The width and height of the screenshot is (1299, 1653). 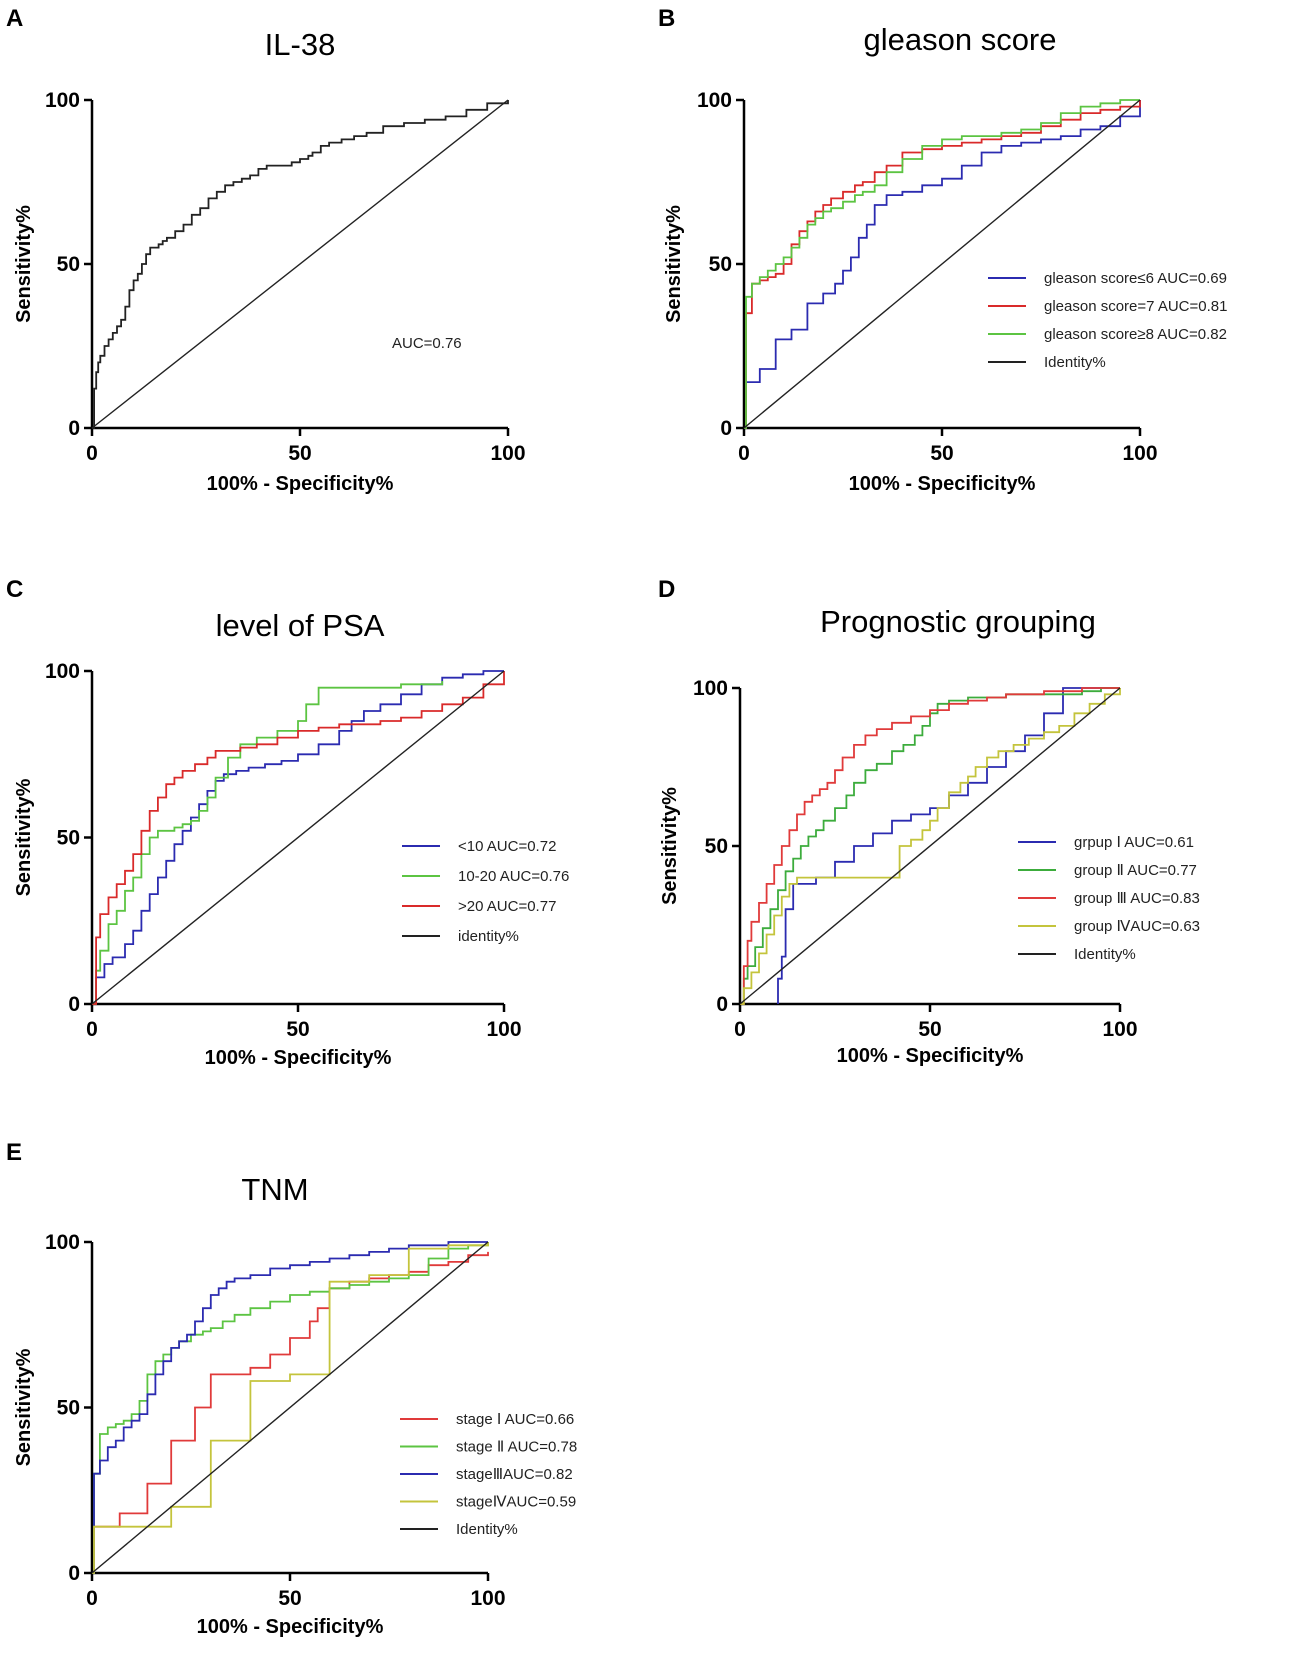 What do you see at coordinates (427, 343) in the screenshot?
I see `auc-annotation: AUC=0.76` at bounding box center [427, 343].